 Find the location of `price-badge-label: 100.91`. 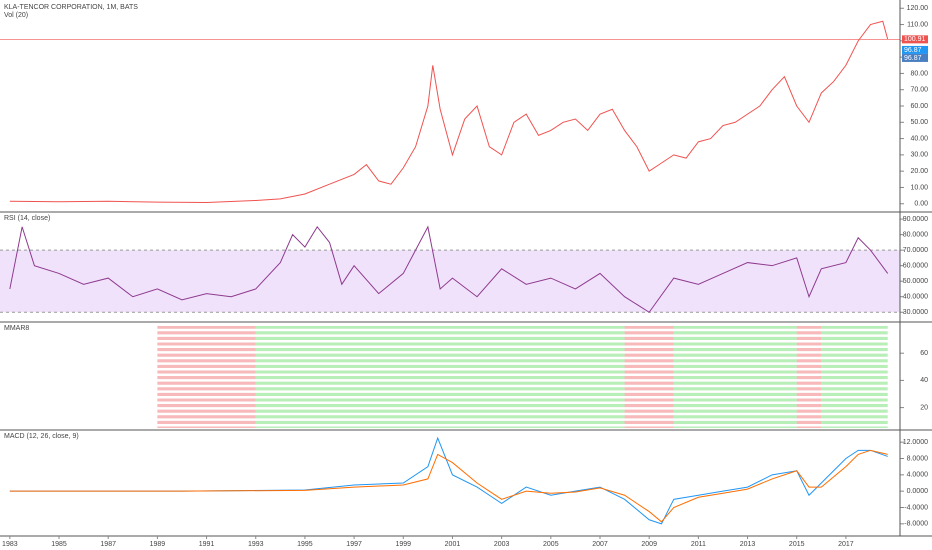

price-badge-label: 100.91 is located at coordinates (915, 39).